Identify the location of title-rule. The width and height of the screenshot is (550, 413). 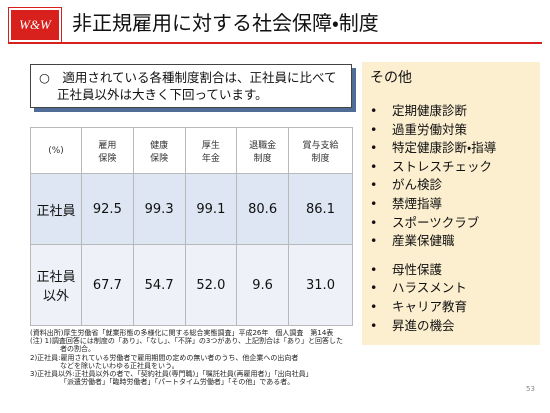
(275, 43).